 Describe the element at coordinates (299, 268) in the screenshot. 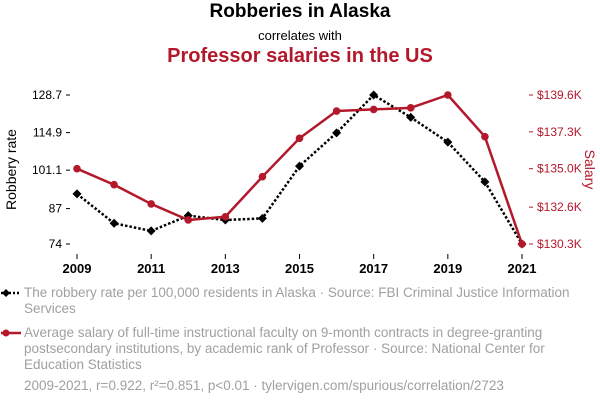

I see `x-tick-label: 2015` at that location.